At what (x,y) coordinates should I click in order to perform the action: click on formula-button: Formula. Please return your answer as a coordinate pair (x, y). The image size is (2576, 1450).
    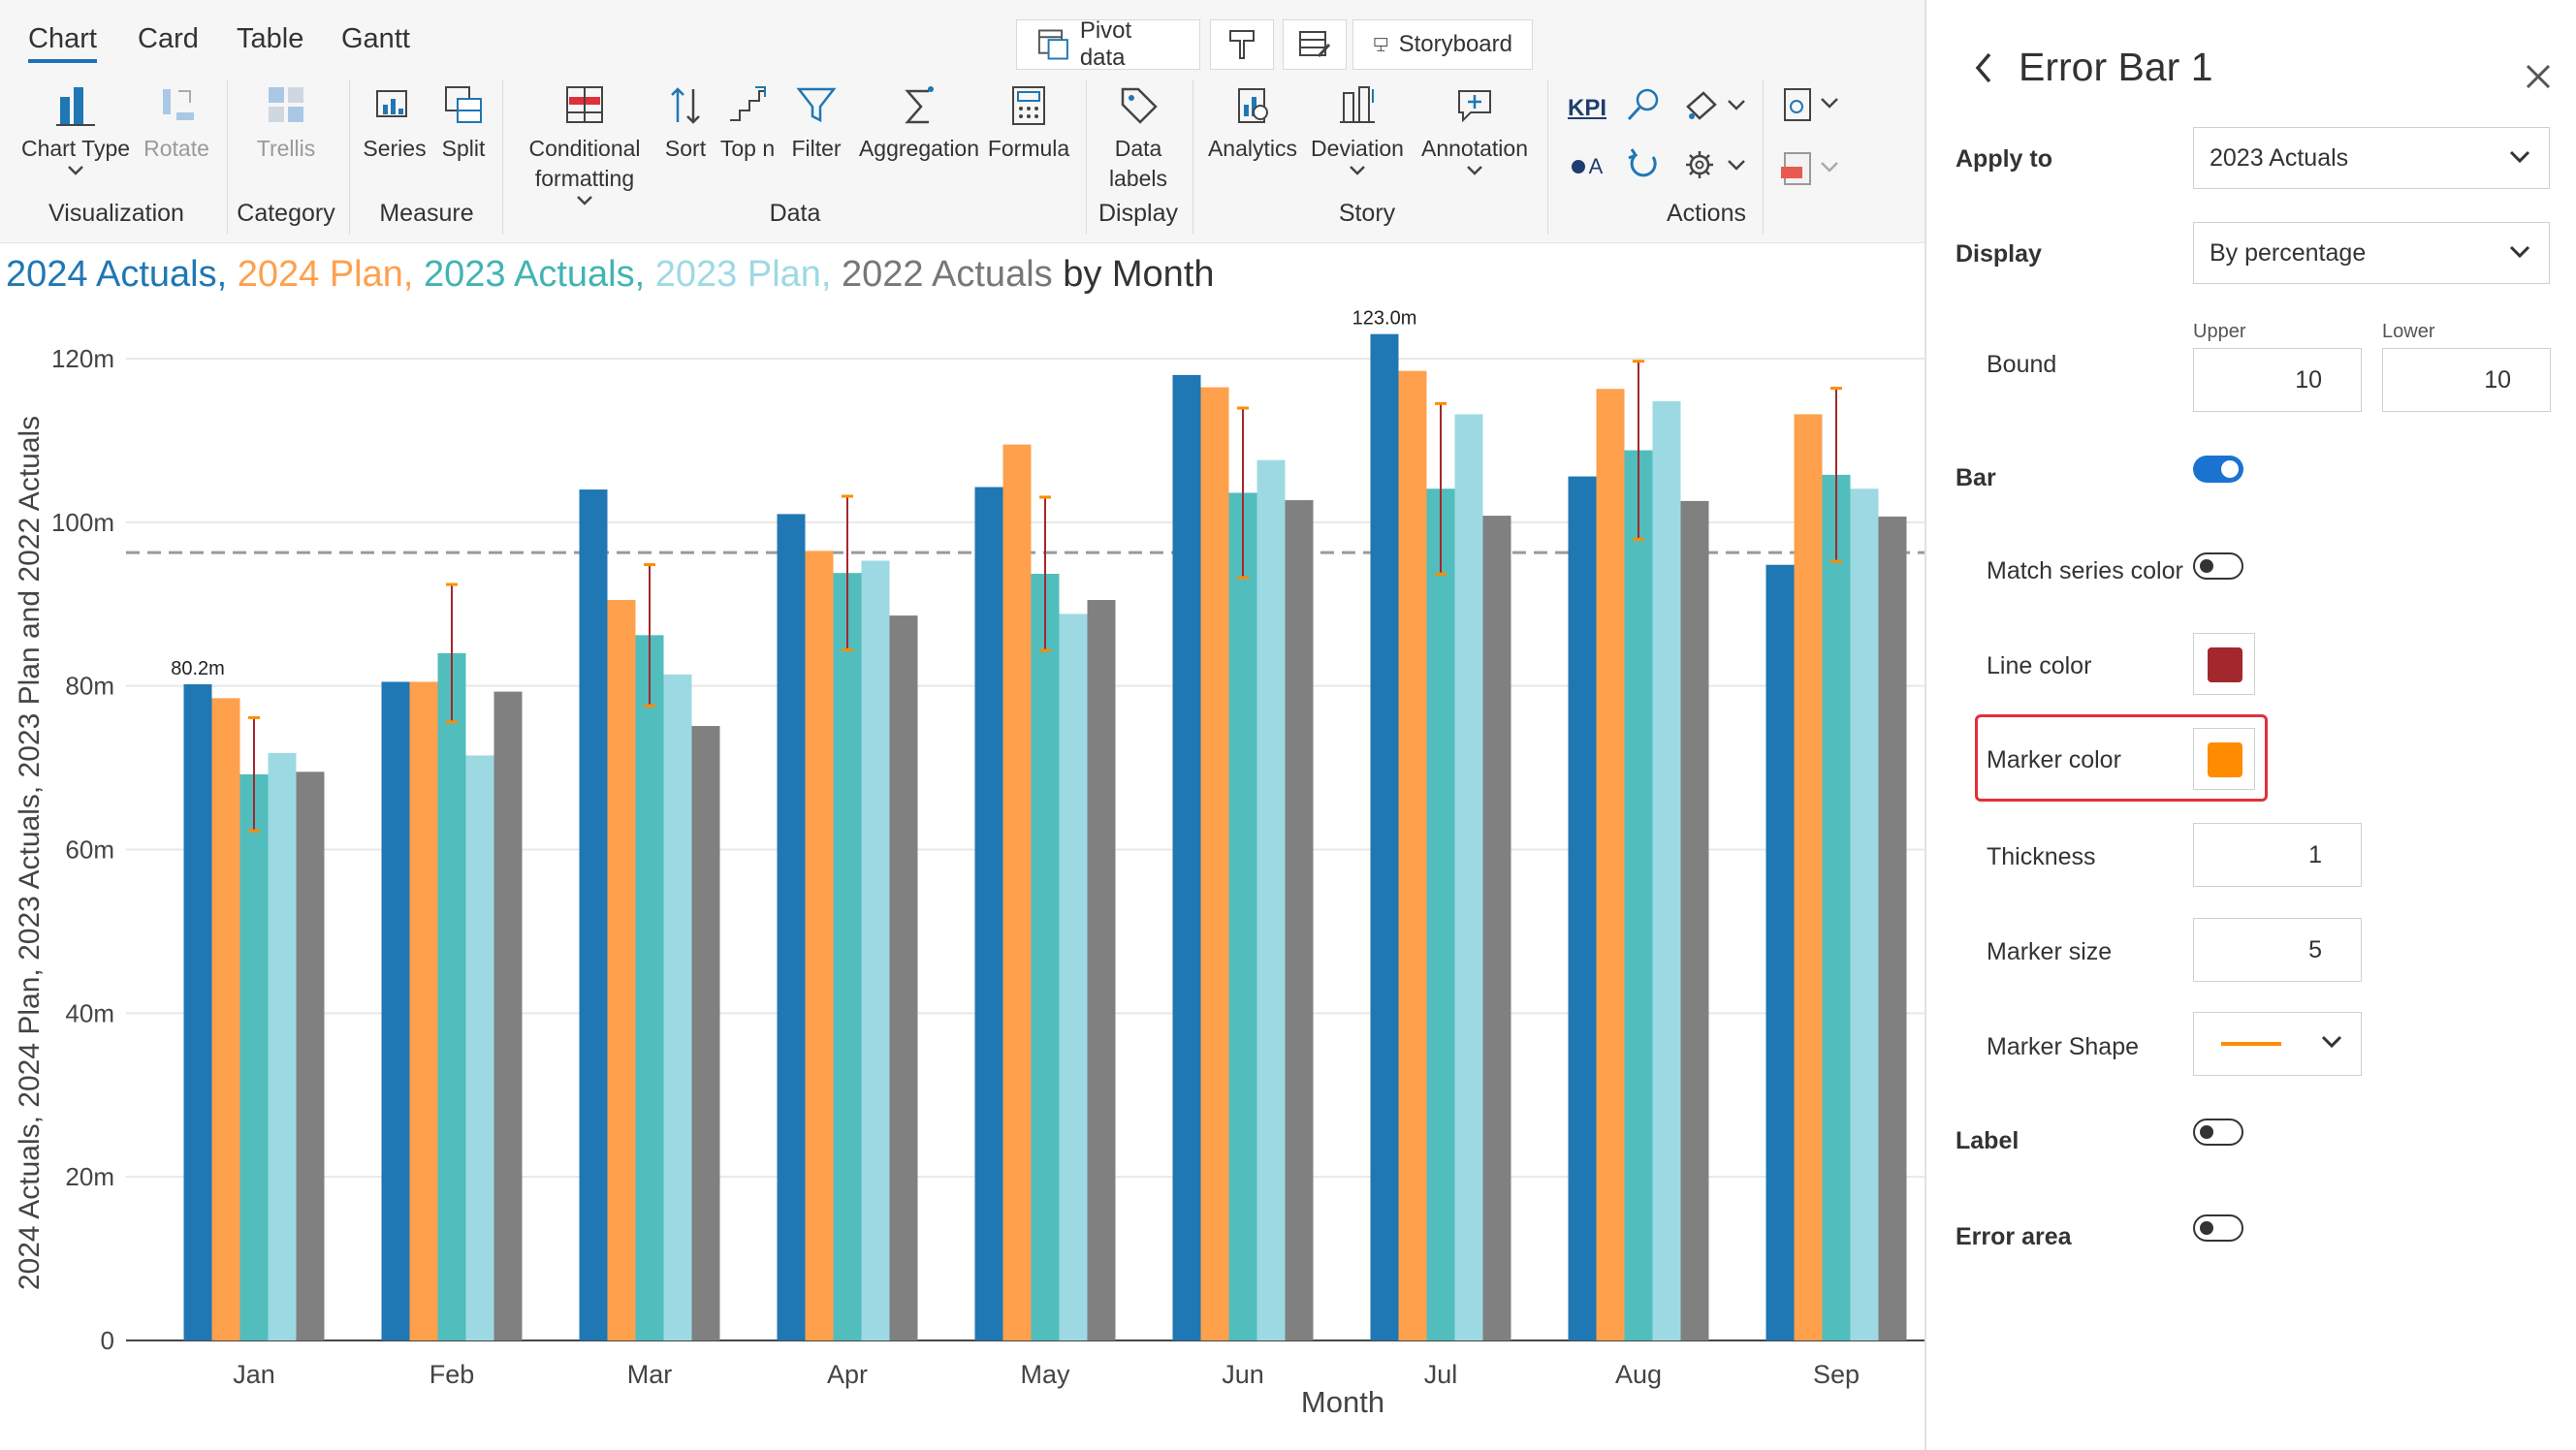
    Looking at the image, I should click on (1028, 123).